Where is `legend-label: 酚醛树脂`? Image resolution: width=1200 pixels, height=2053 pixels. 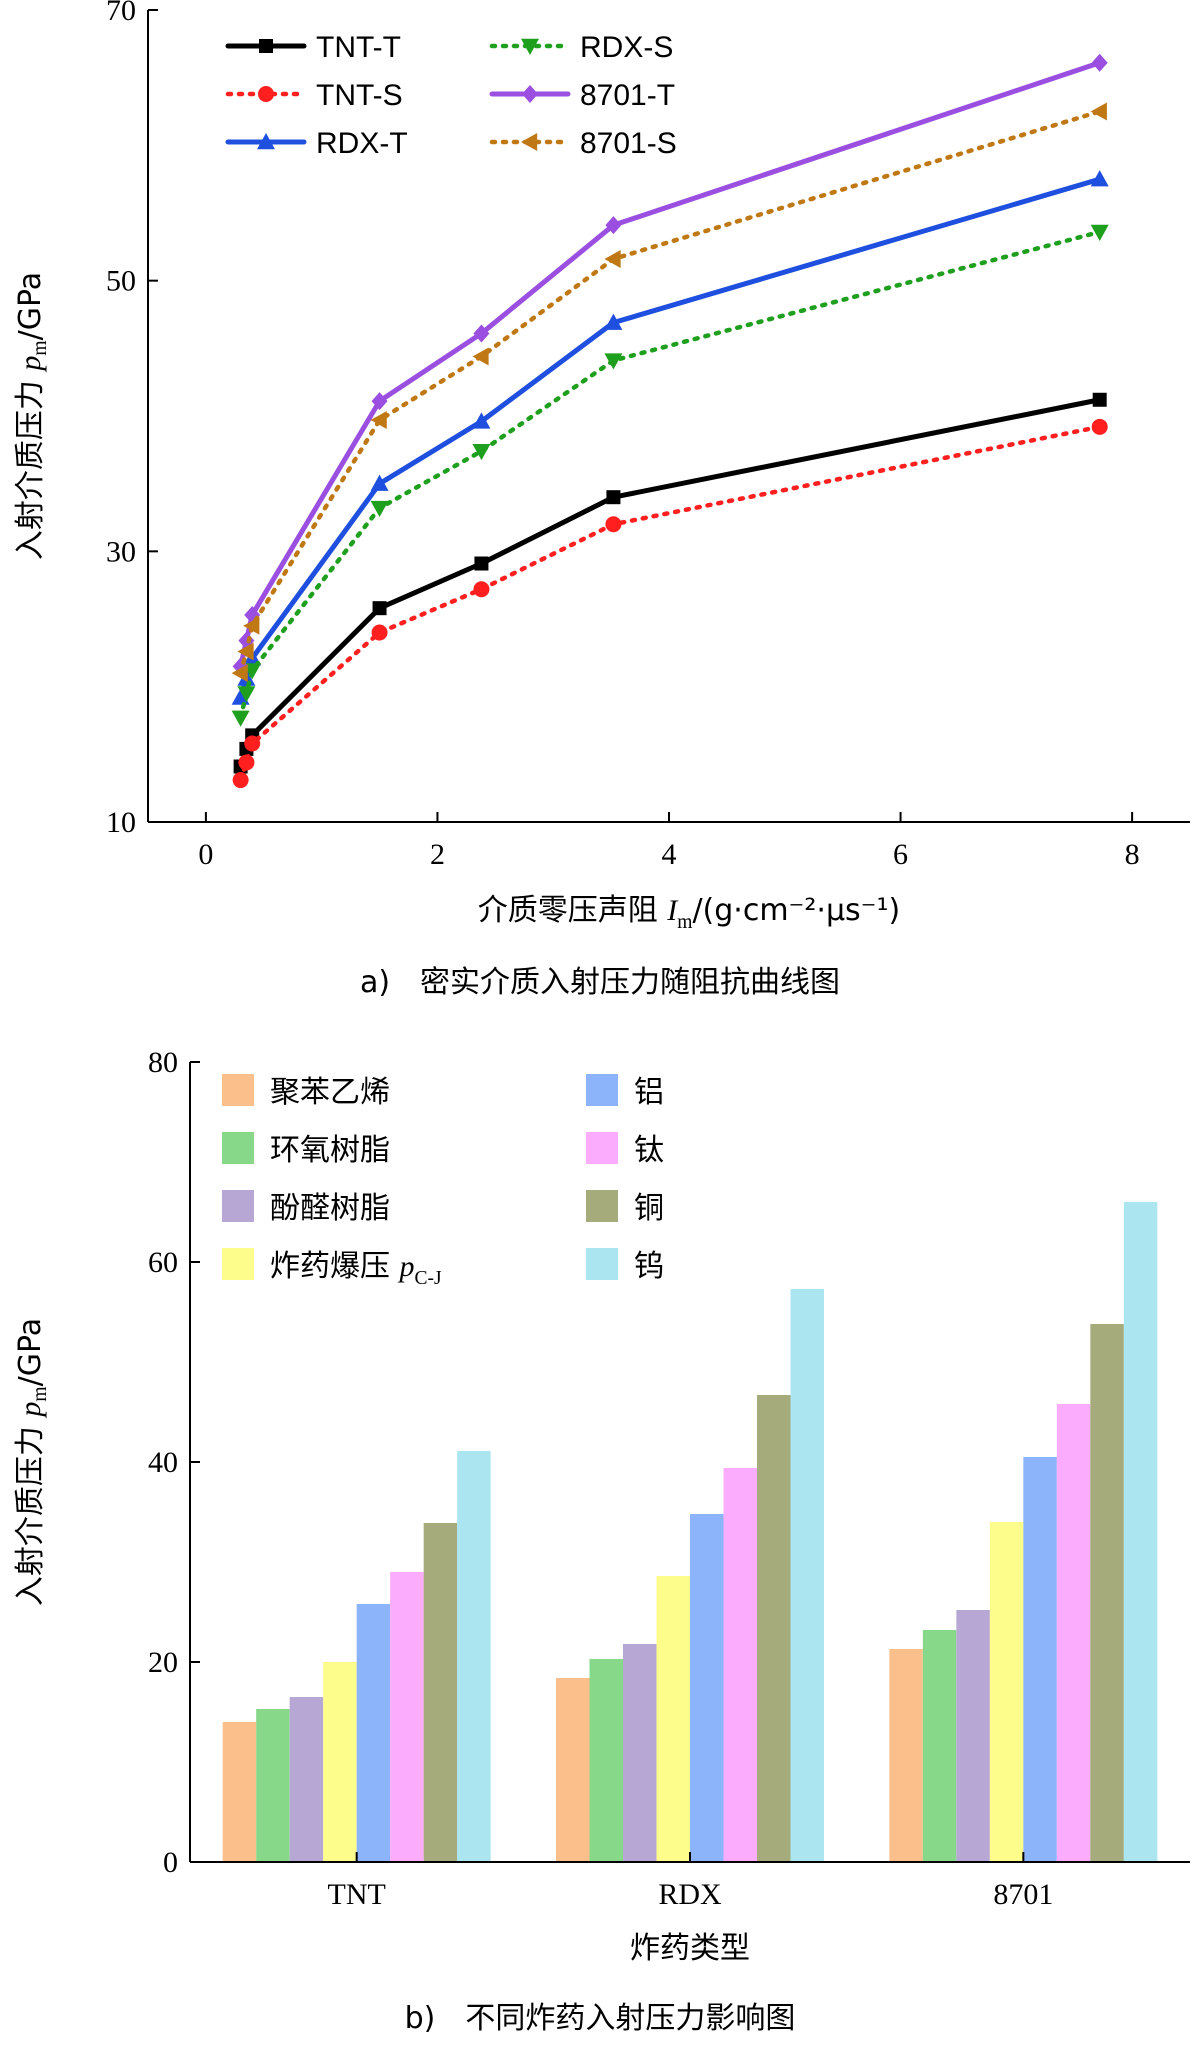
legend-label: 酚醛树脂 is located at coordinates (330, 1208).